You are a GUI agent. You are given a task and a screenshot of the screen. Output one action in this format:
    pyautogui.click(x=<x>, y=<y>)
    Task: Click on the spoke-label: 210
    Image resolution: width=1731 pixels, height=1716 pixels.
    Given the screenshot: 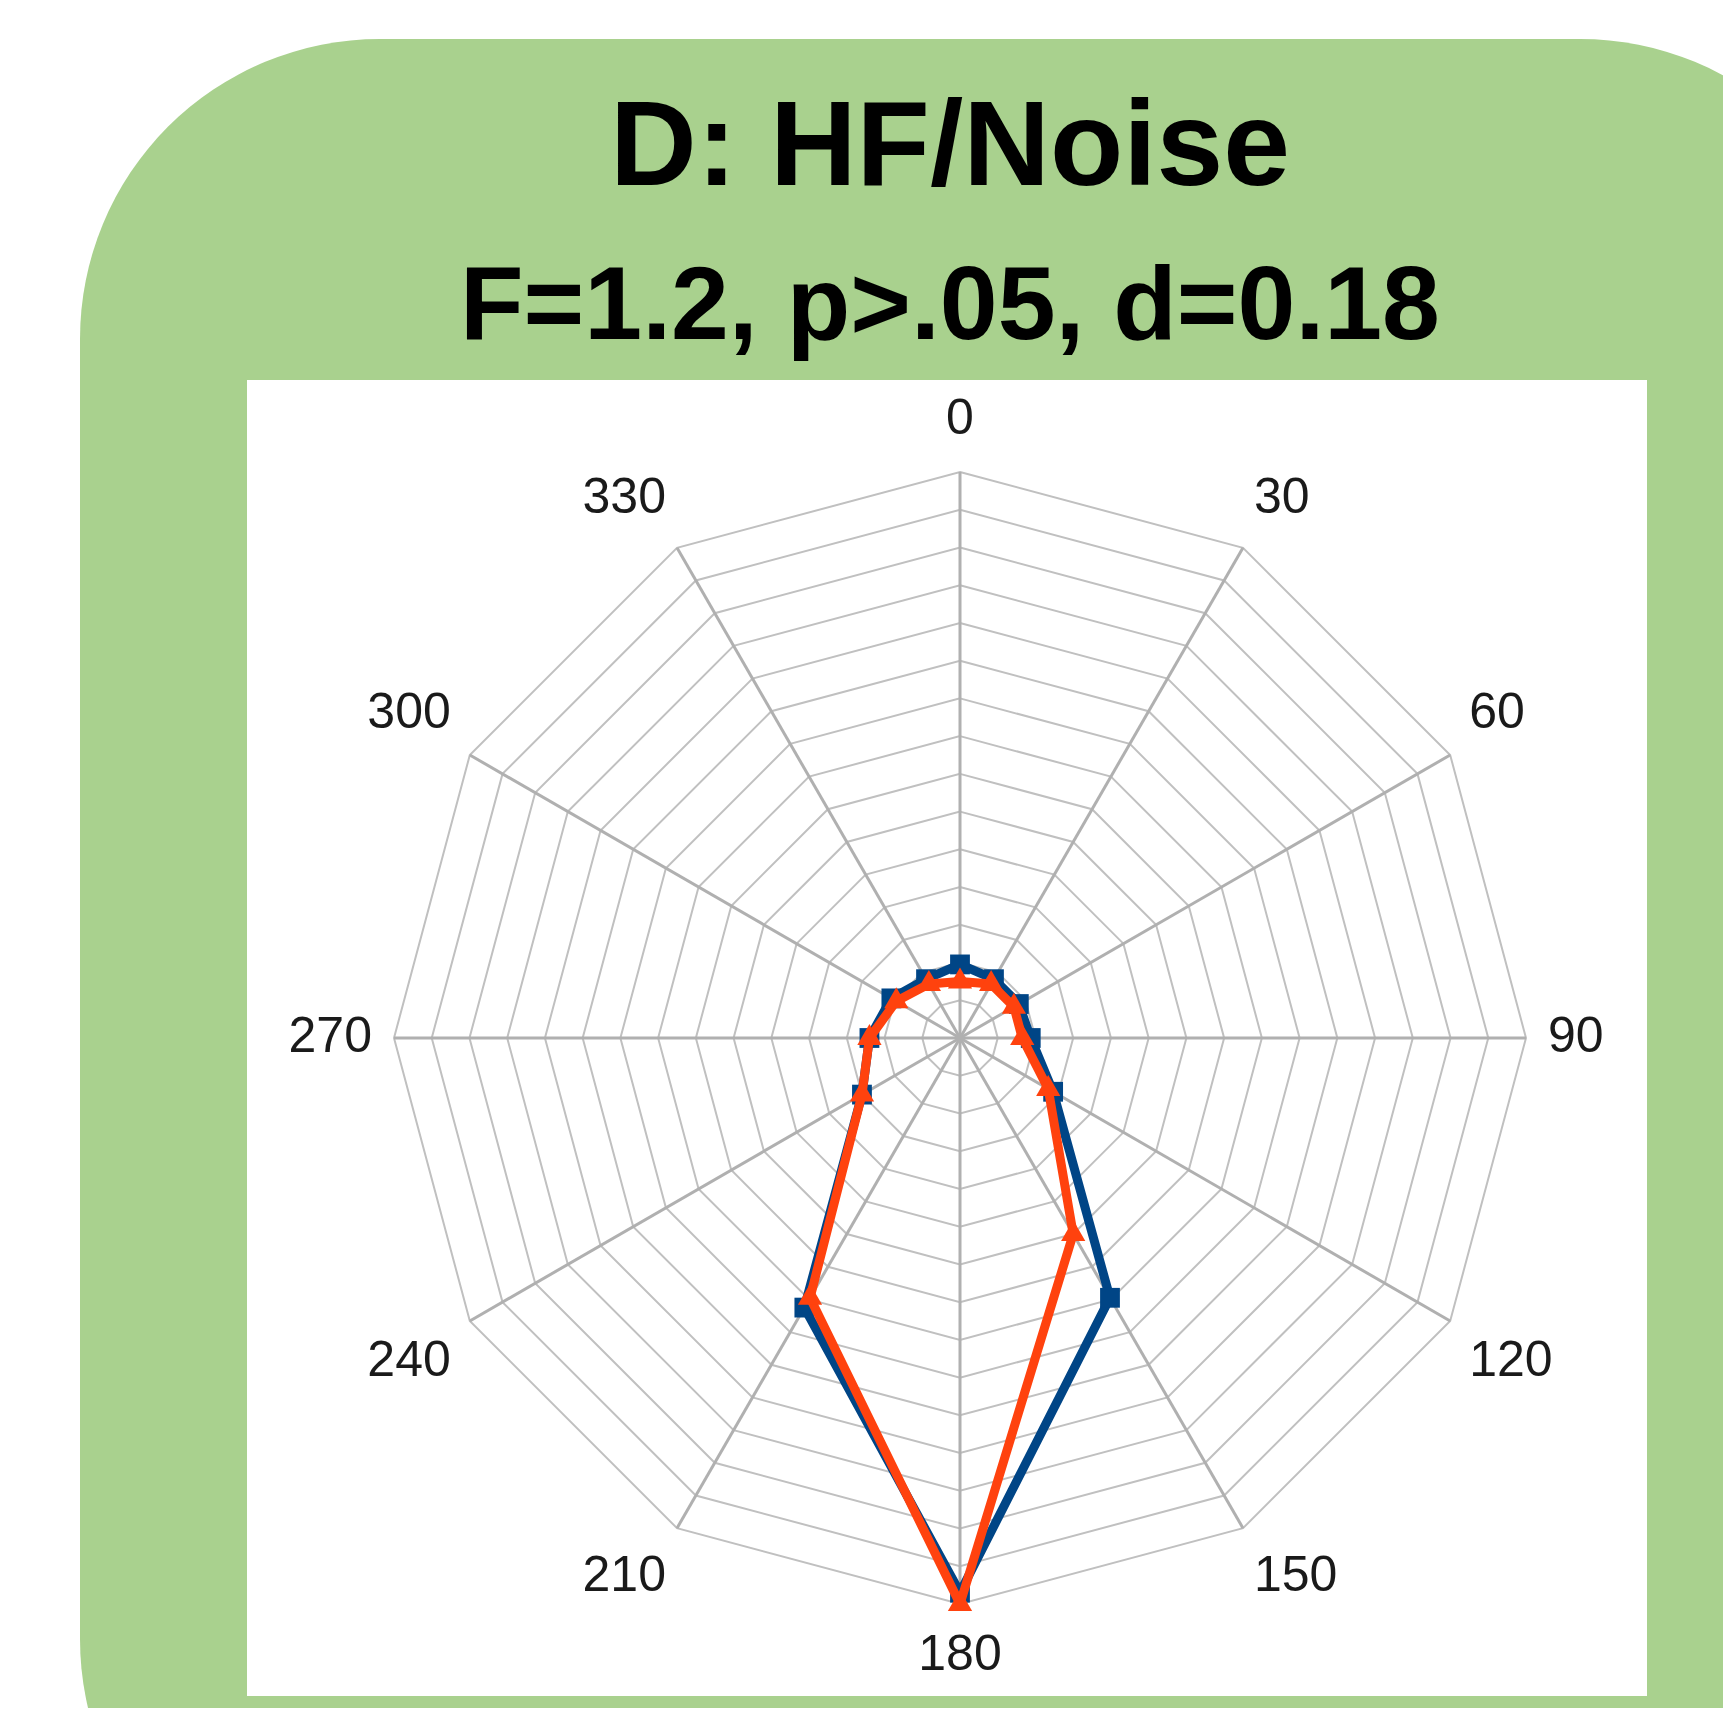 What is the action you would take?
    pyautogui.click(x=624, y=1574)
    